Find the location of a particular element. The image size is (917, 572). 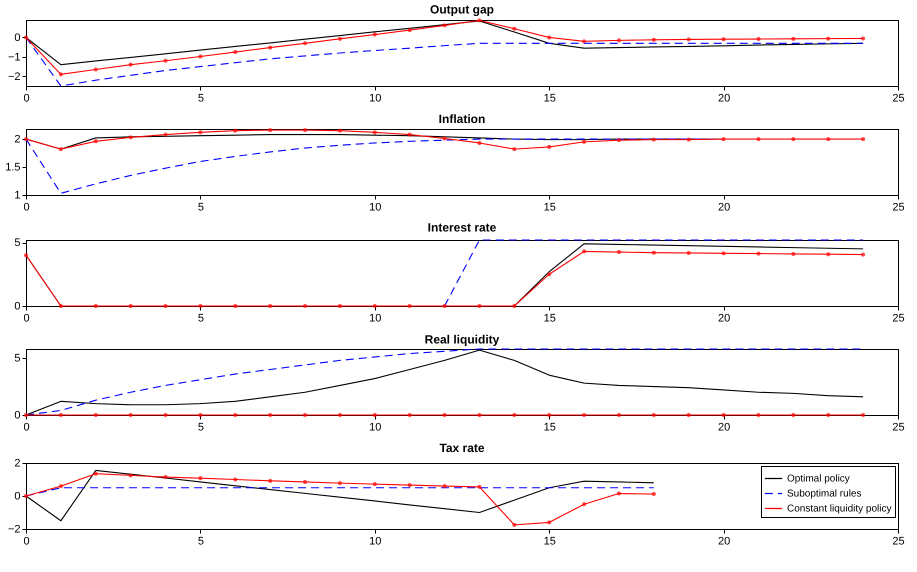

legend-label: Constant liquidity policy is located at coordinates (839, 509).